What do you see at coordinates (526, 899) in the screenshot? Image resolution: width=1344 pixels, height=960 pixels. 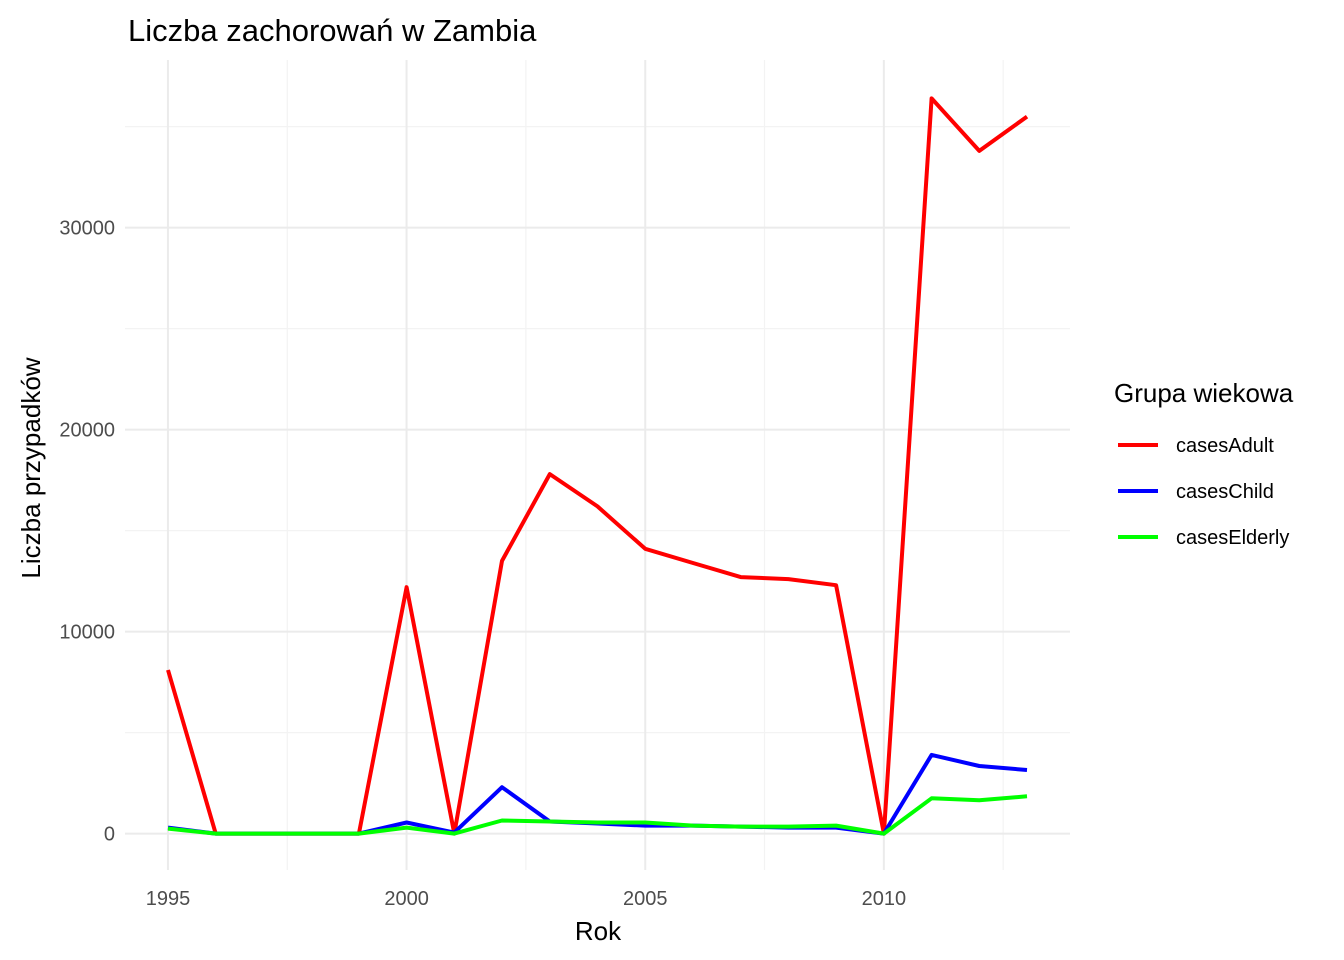 I see `x-axis-ticks: 1995 2000 2005 2010` at bounding box center [526, 899].